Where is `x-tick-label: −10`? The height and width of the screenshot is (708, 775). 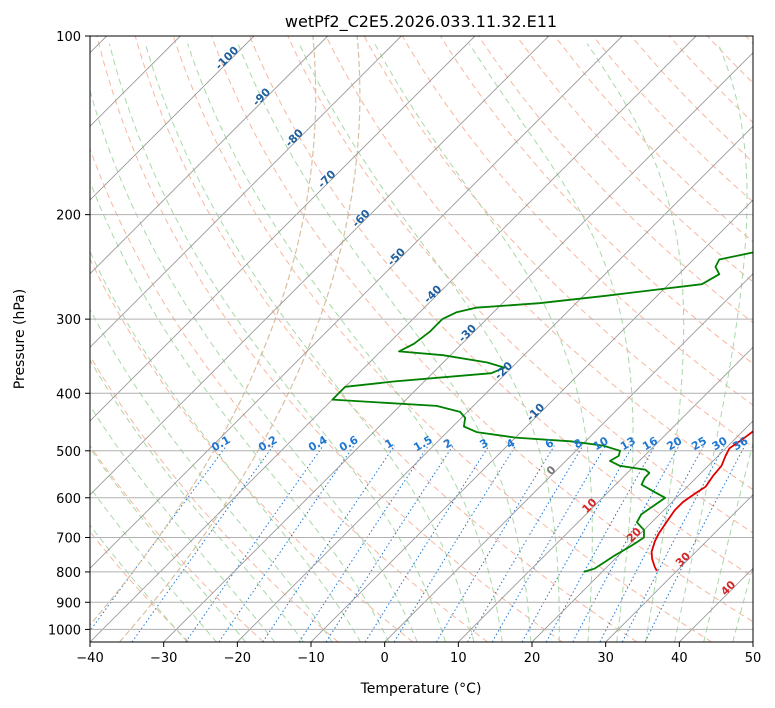 x-tick-label: −10 is located at coordinates (310, 658).